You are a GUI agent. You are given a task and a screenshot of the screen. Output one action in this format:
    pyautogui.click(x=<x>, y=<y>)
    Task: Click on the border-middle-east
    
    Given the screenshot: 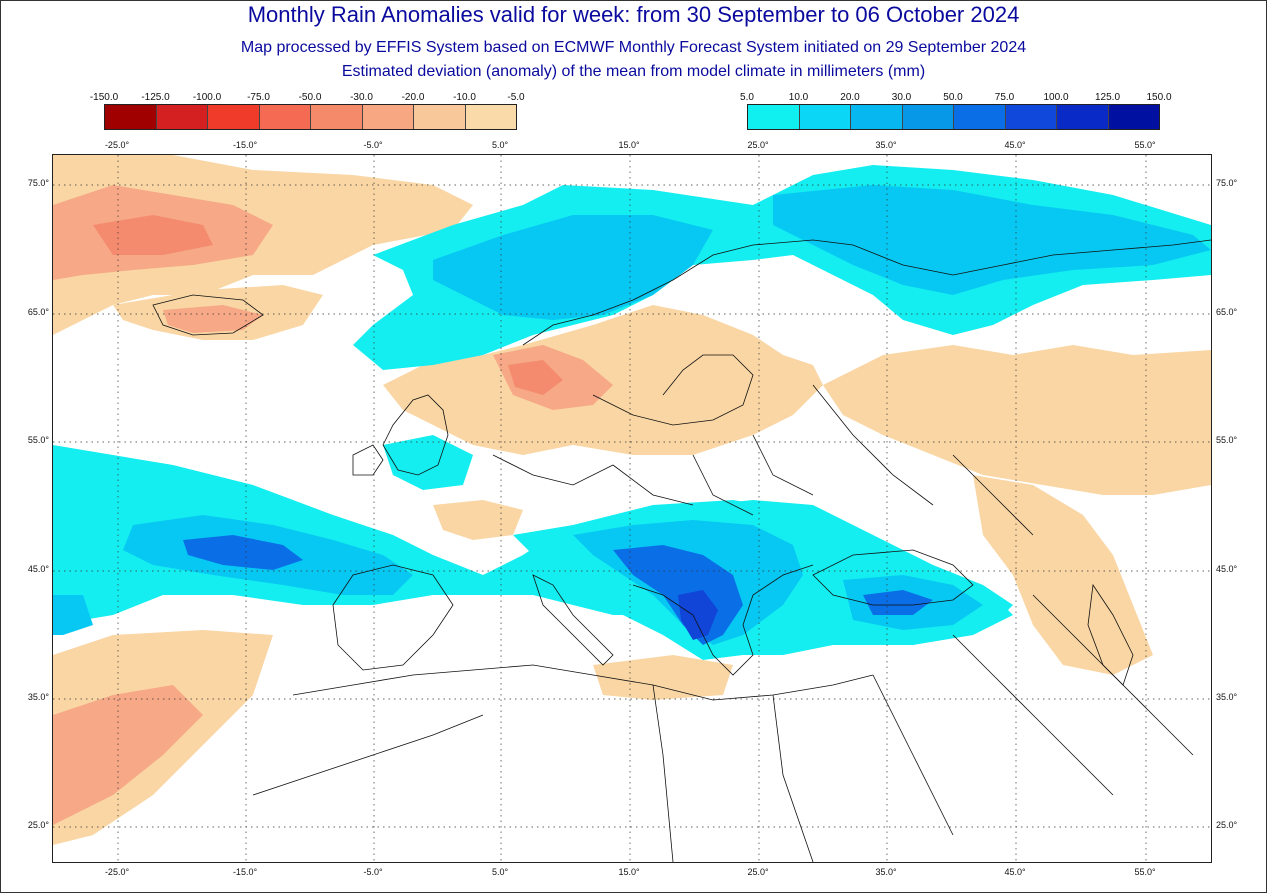 What is the action you would take?
    pyautogui.click(x=1073, y=695)
    